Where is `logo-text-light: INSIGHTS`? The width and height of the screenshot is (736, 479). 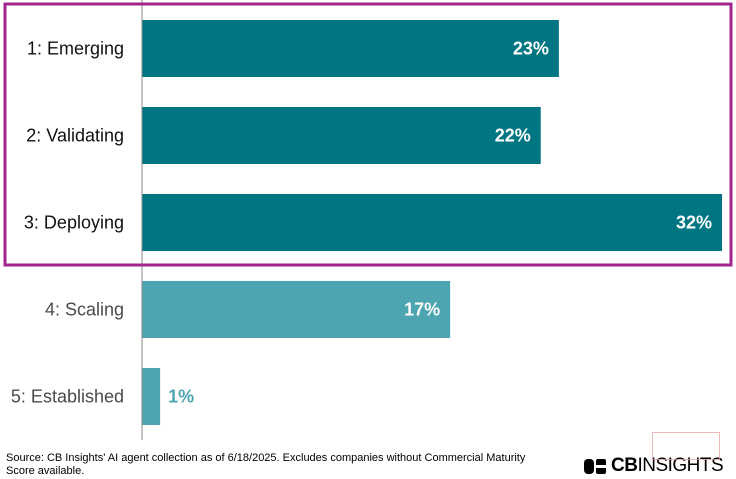 logo-text-light: INSIGHTS is located at coordinates (680, 465).